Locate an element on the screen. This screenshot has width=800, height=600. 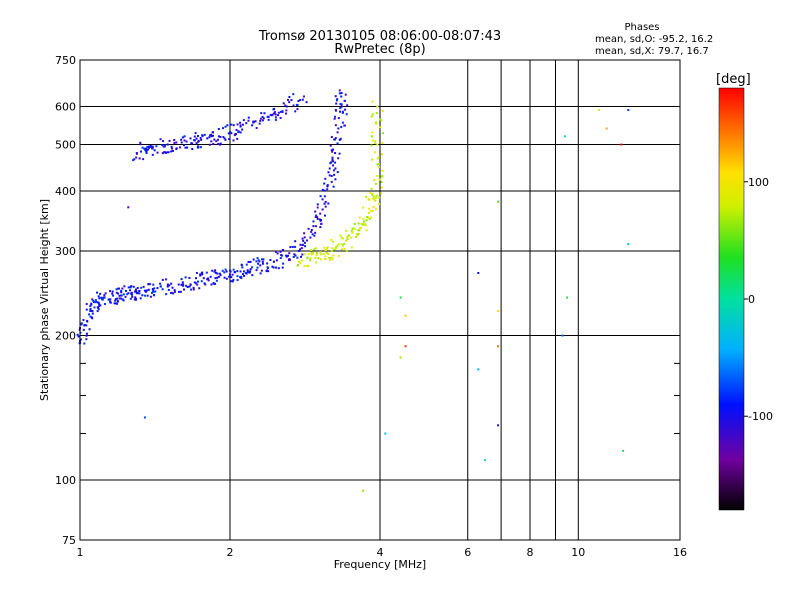
y-tick-label: 75 is located at coordinates (69, 540).